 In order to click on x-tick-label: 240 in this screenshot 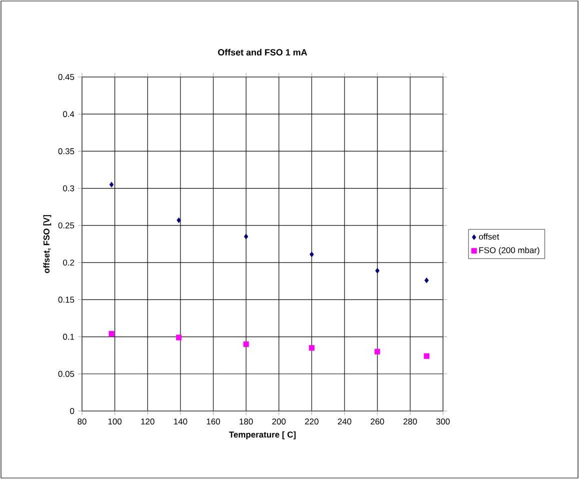, I will do `click(345, 421)`.